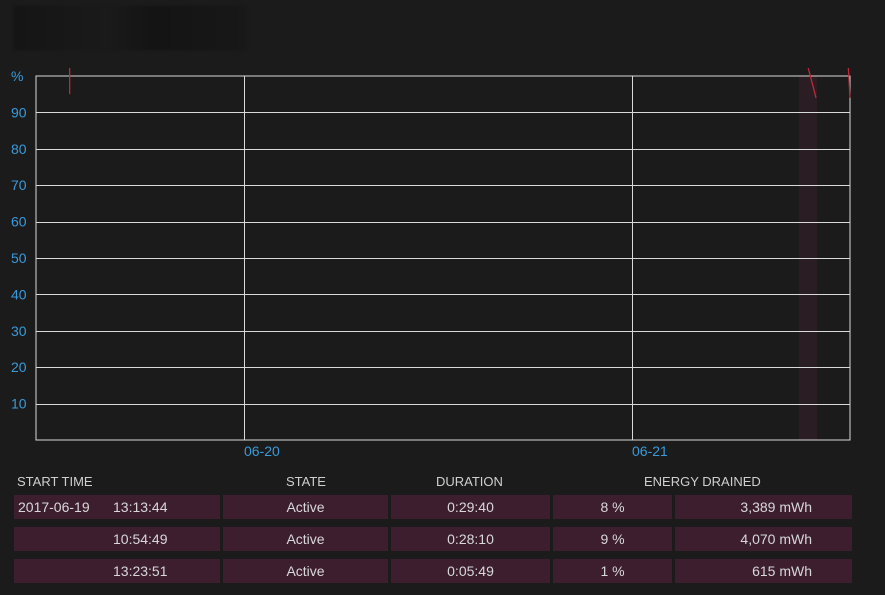 This screenshot has width=885, height=595. I want to click on start-time-cell: 2017-06-19 13:13:44, so click(117, 507).